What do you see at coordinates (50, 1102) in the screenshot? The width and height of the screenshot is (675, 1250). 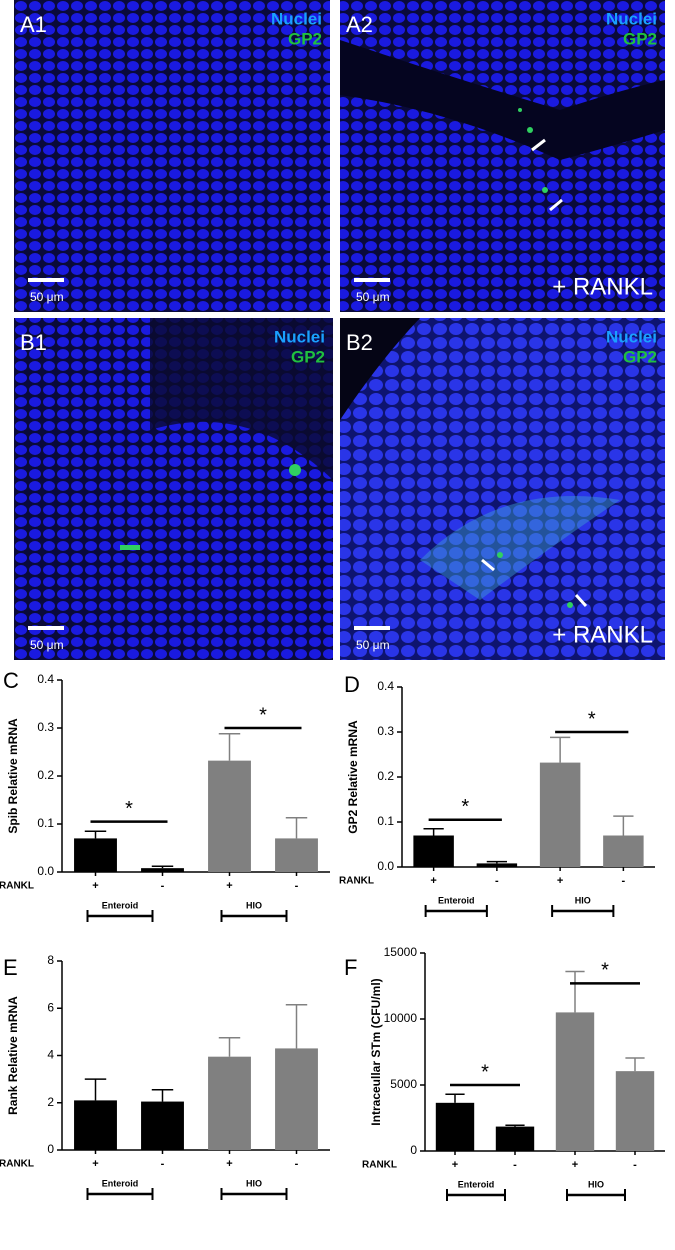 I see `y-tick-label: 2` at bounding box center [50, 1102].